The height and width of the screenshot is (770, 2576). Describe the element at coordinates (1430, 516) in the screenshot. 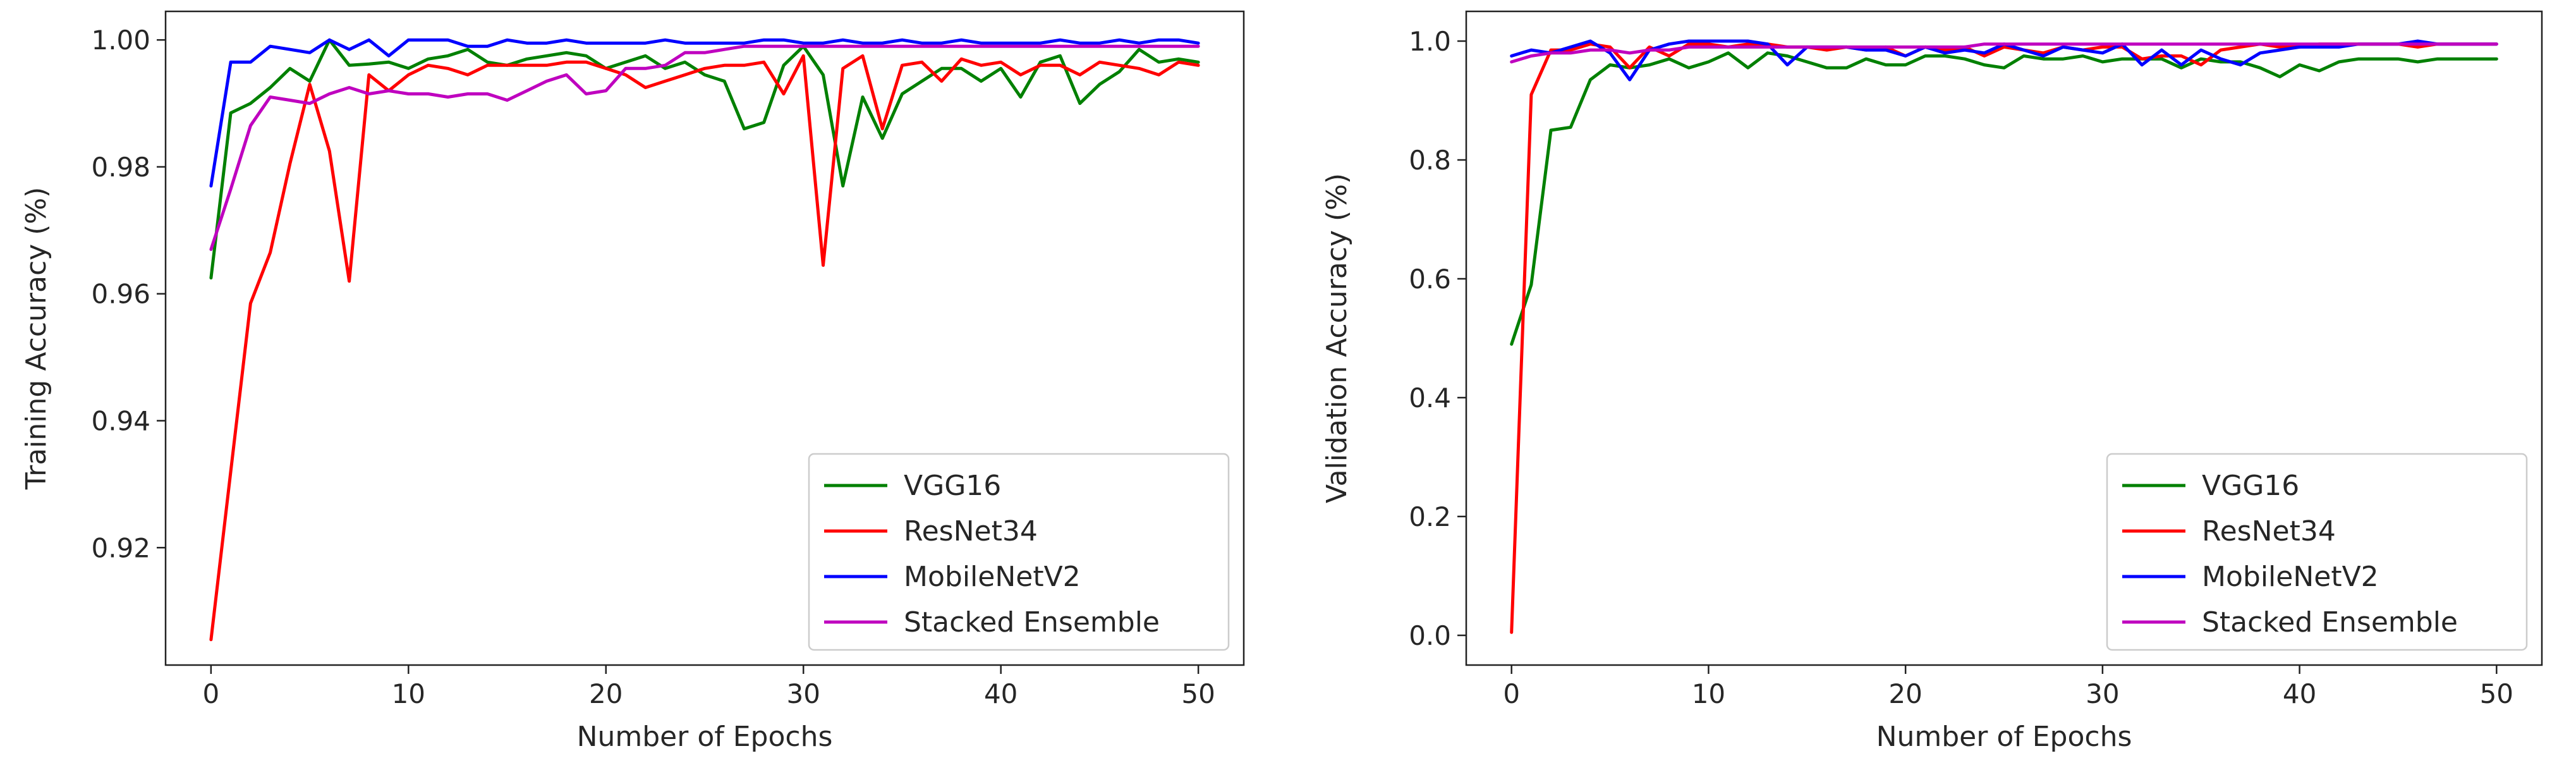

I see `y-tick-label: 0.2` at that location.